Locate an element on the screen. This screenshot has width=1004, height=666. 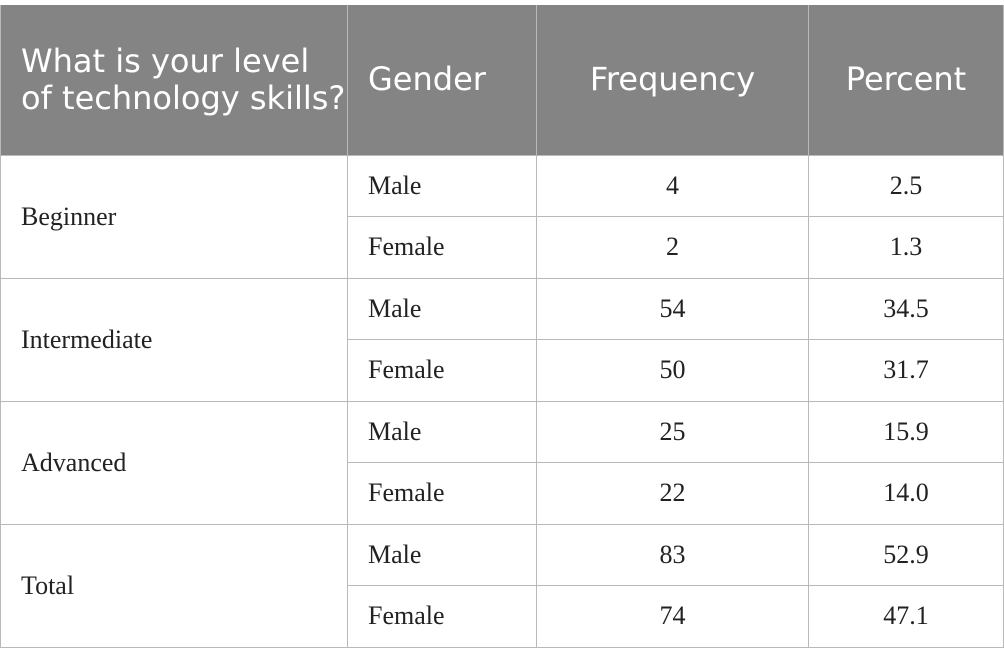
percent-cell: 2.5 is located at coordinates (906, 185).